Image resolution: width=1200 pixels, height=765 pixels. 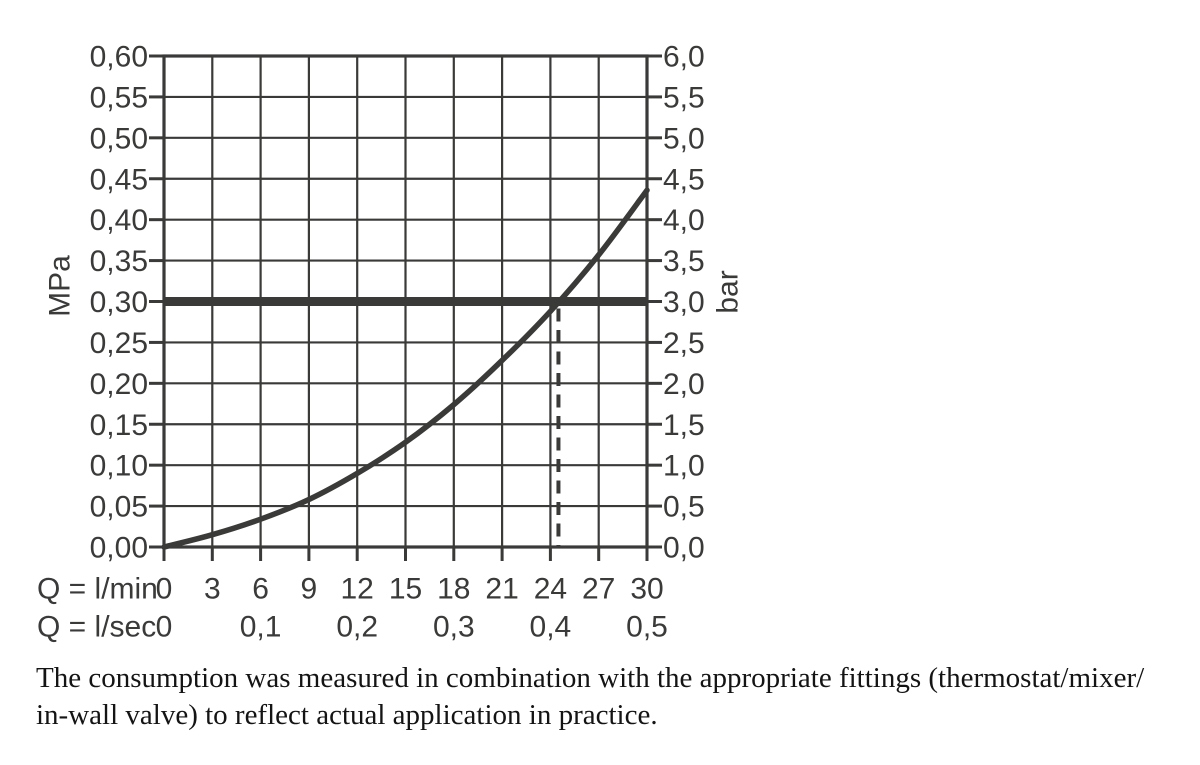 I want to click on x-tick-label-l-sec: 0,5, so click(x=647, y=627).